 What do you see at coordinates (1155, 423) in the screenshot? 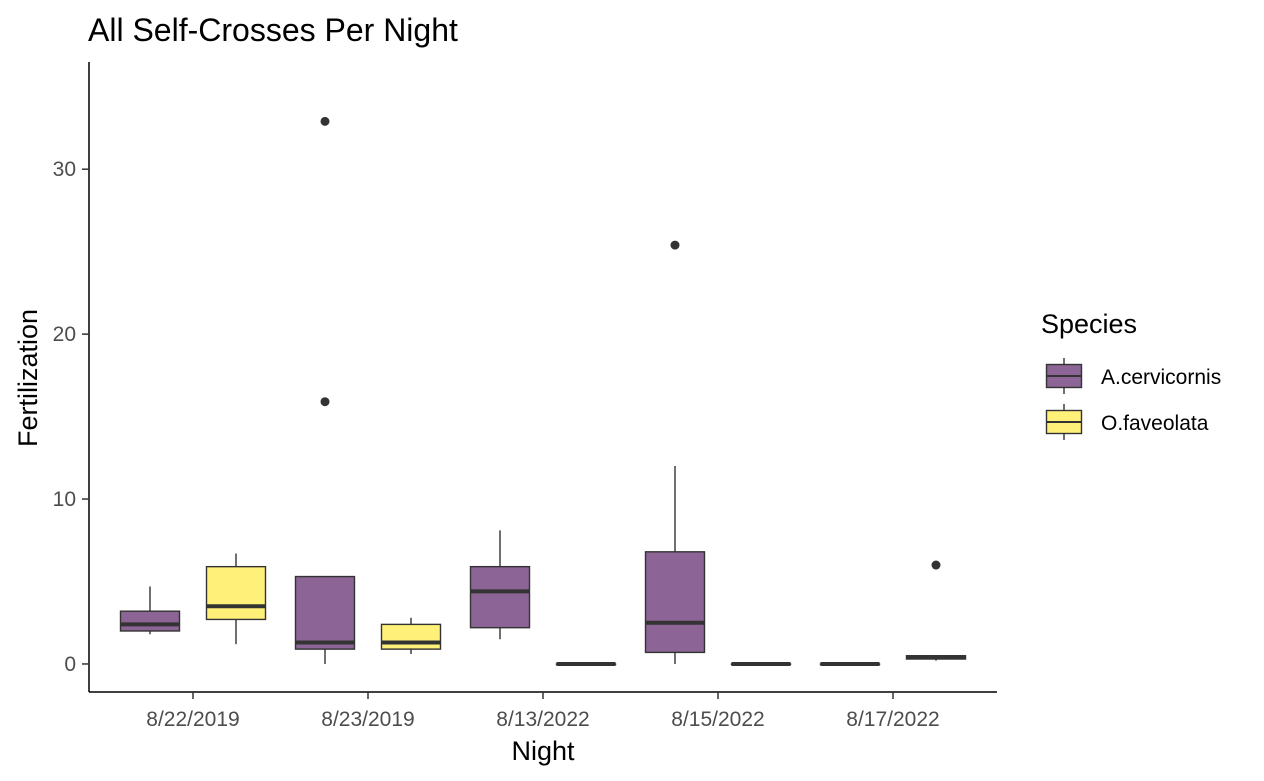
I see `legend-label: O.faveolata` at bounding box center [1155, 423].